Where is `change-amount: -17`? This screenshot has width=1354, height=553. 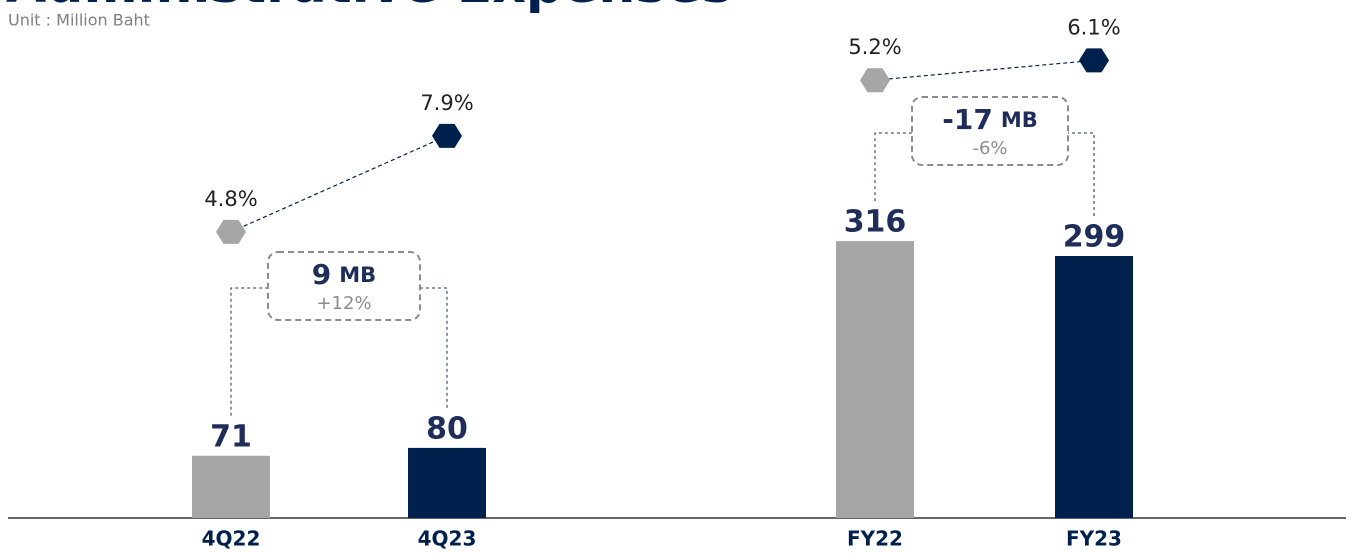
change-amount: -17 is located at coordinates (967, 119).